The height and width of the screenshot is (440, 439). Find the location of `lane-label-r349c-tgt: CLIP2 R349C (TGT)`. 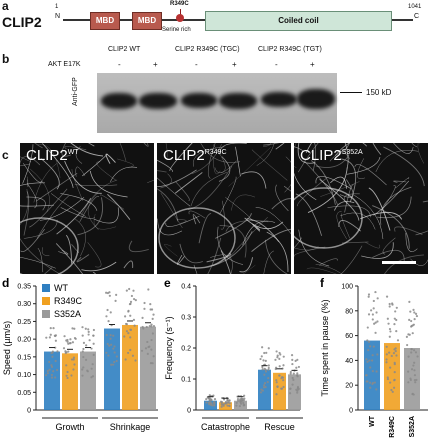

lane-label-r349c-tgt: CLIP2 R349C (TGT) is located at coordinates (290, 49).